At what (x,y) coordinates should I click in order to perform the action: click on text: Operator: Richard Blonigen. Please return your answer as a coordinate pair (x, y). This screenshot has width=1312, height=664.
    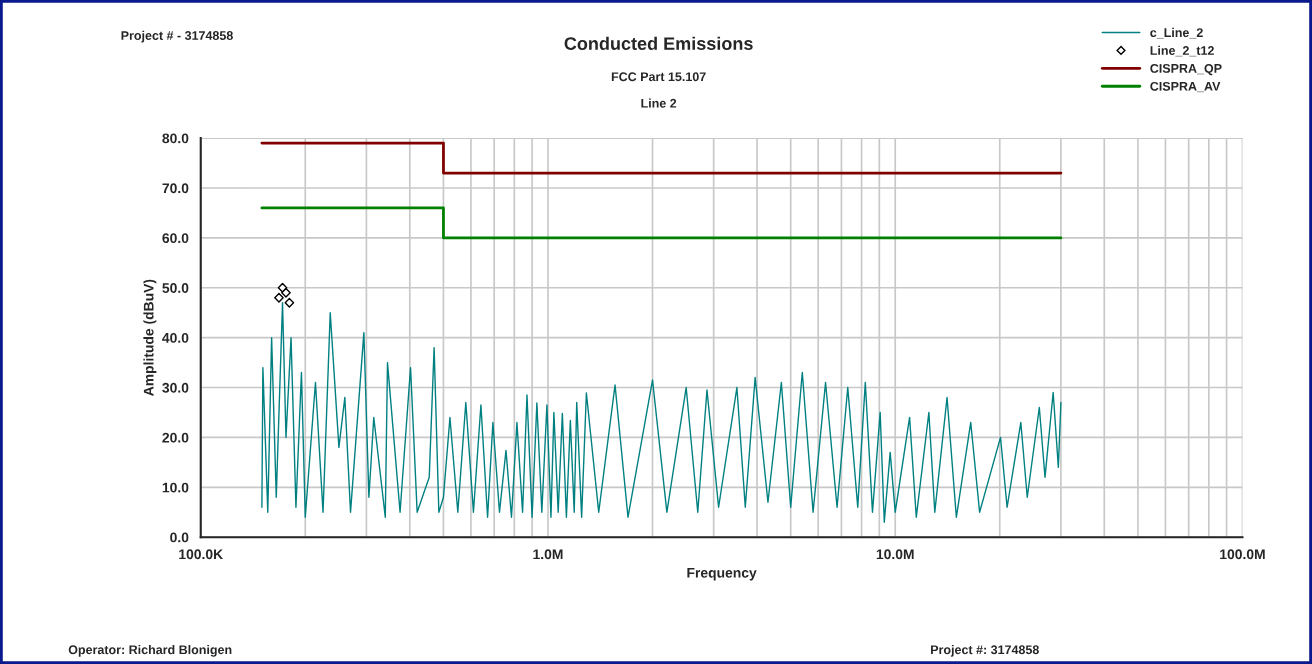
    Looking at the image, I should click on (150, 650).